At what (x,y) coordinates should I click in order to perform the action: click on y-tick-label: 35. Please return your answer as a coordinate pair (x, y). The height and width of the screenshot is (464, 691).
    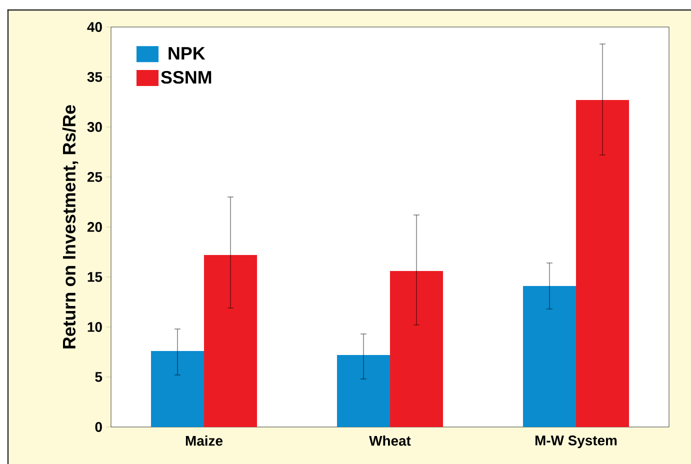
    Looking at the image, I should click on (94, 77).